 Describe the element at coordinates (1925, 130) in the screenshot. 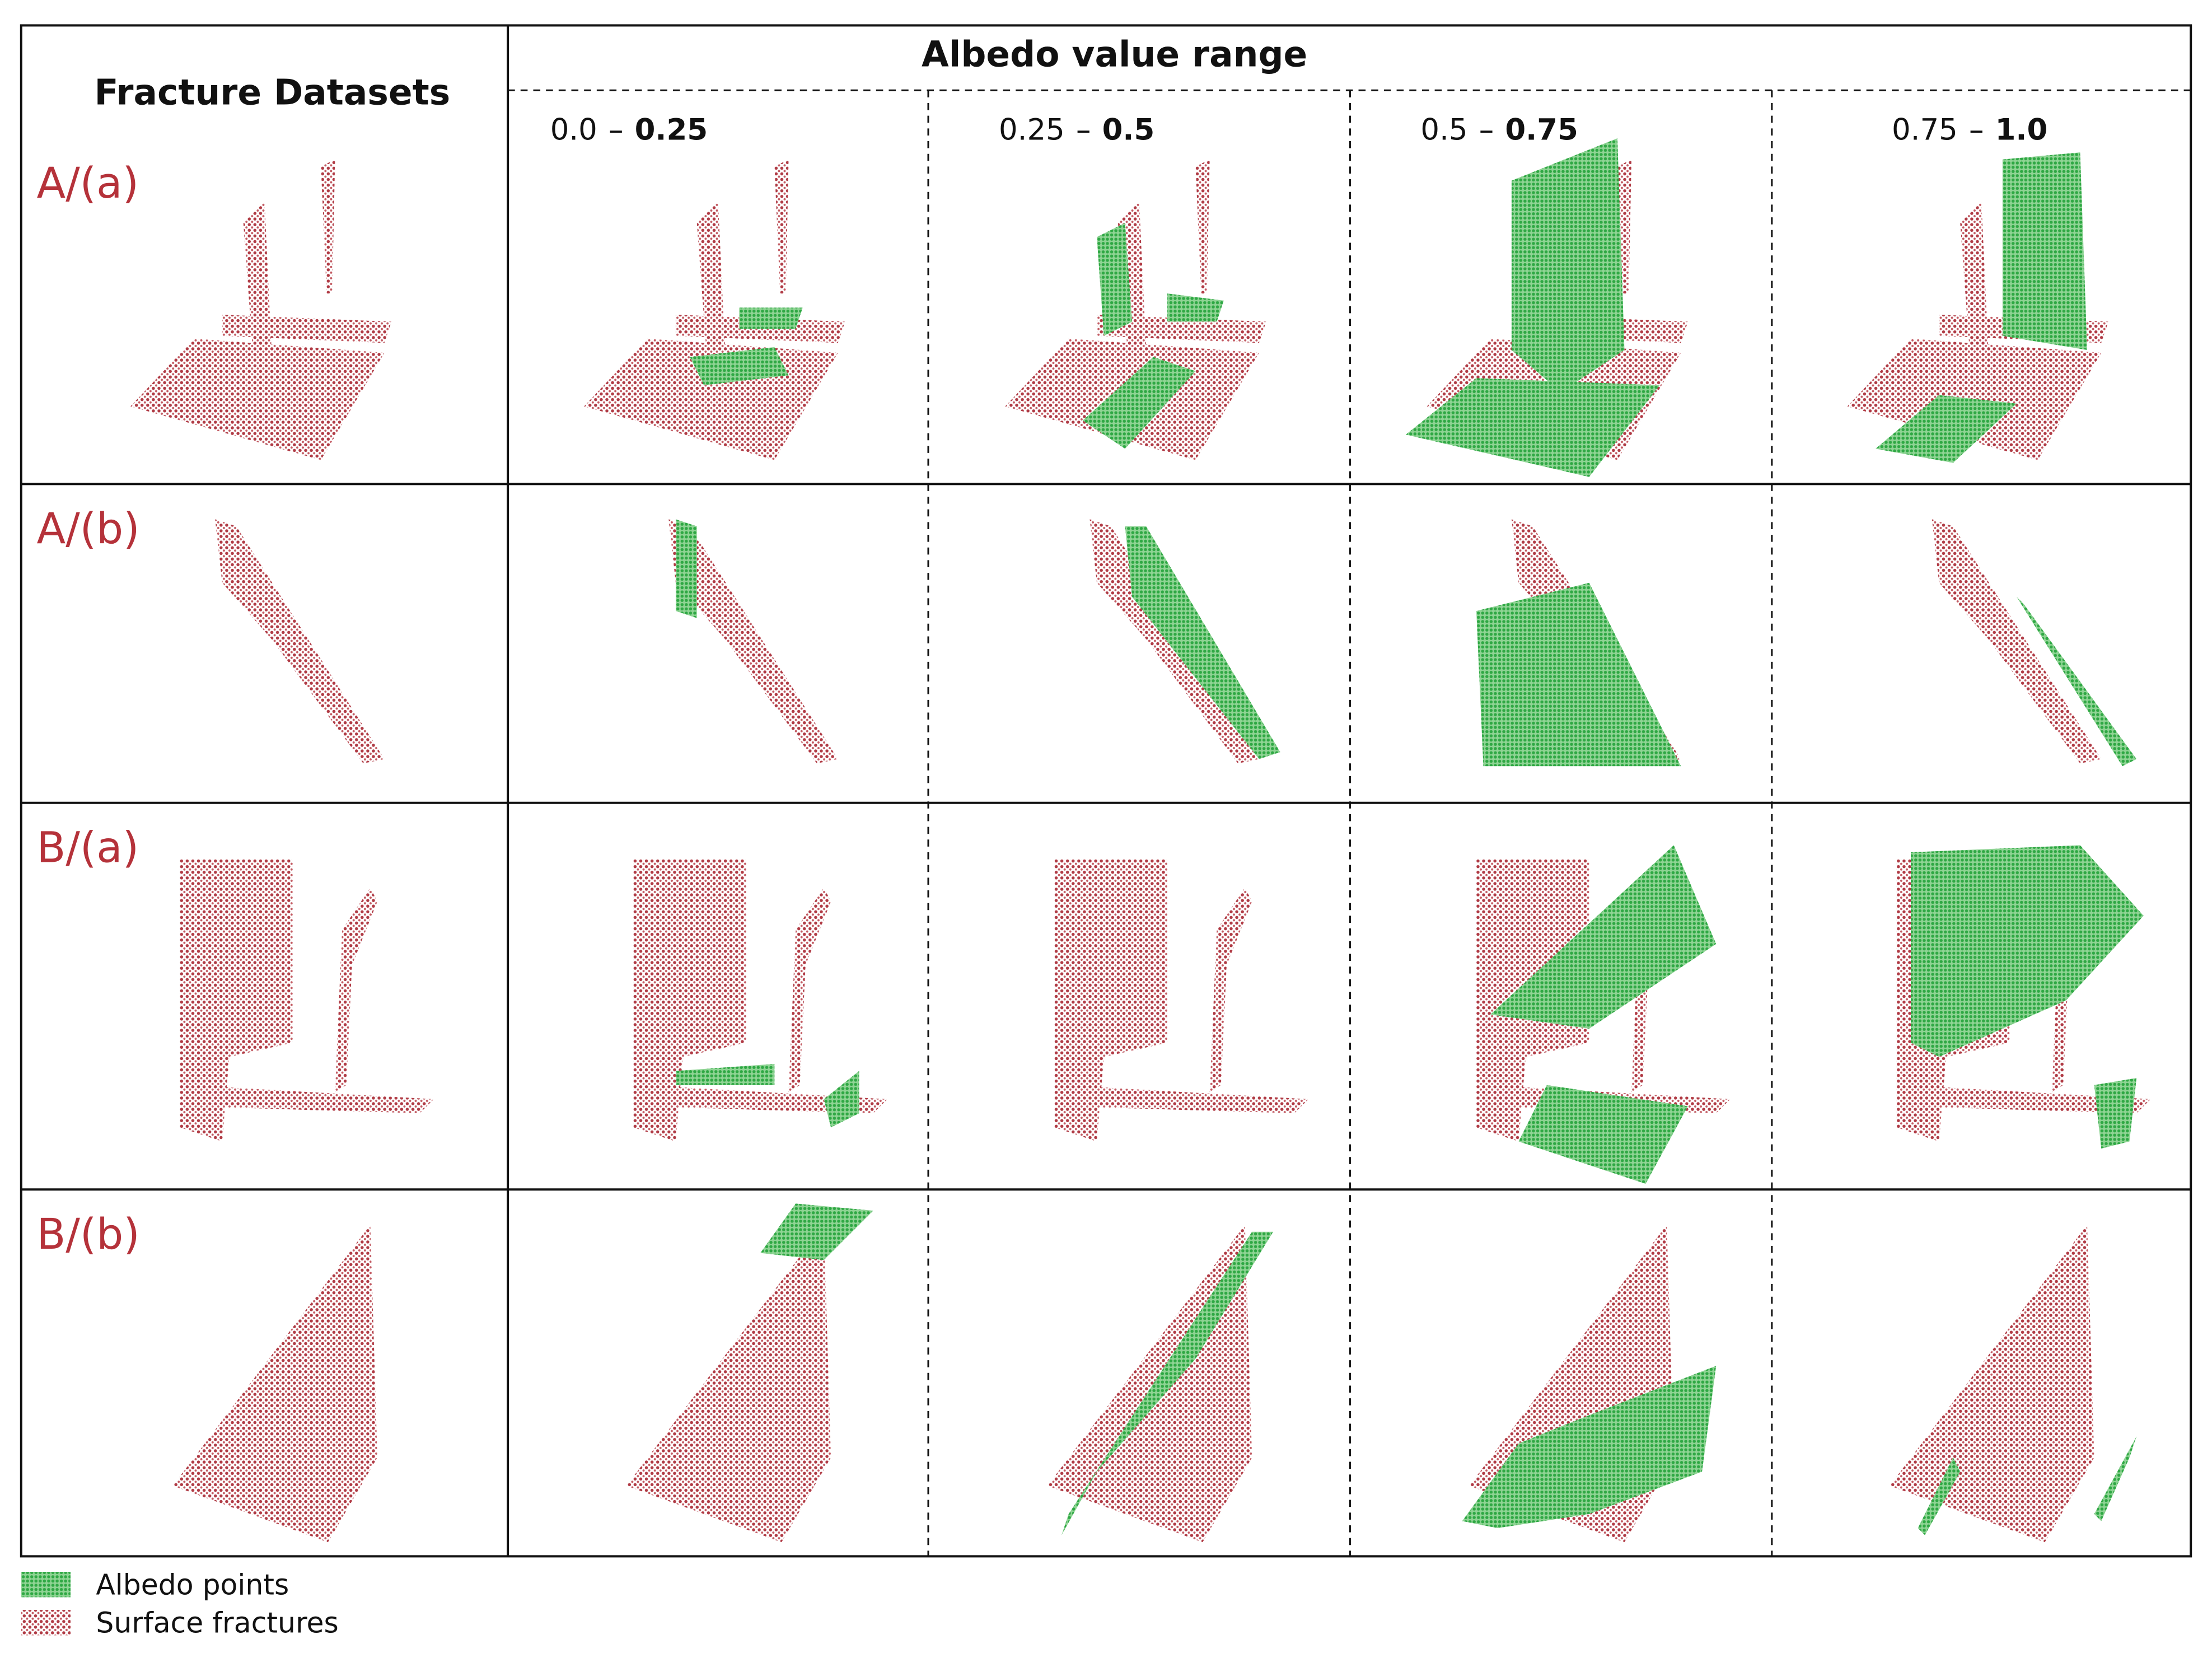

I see `range-low: 0.75` at that location.